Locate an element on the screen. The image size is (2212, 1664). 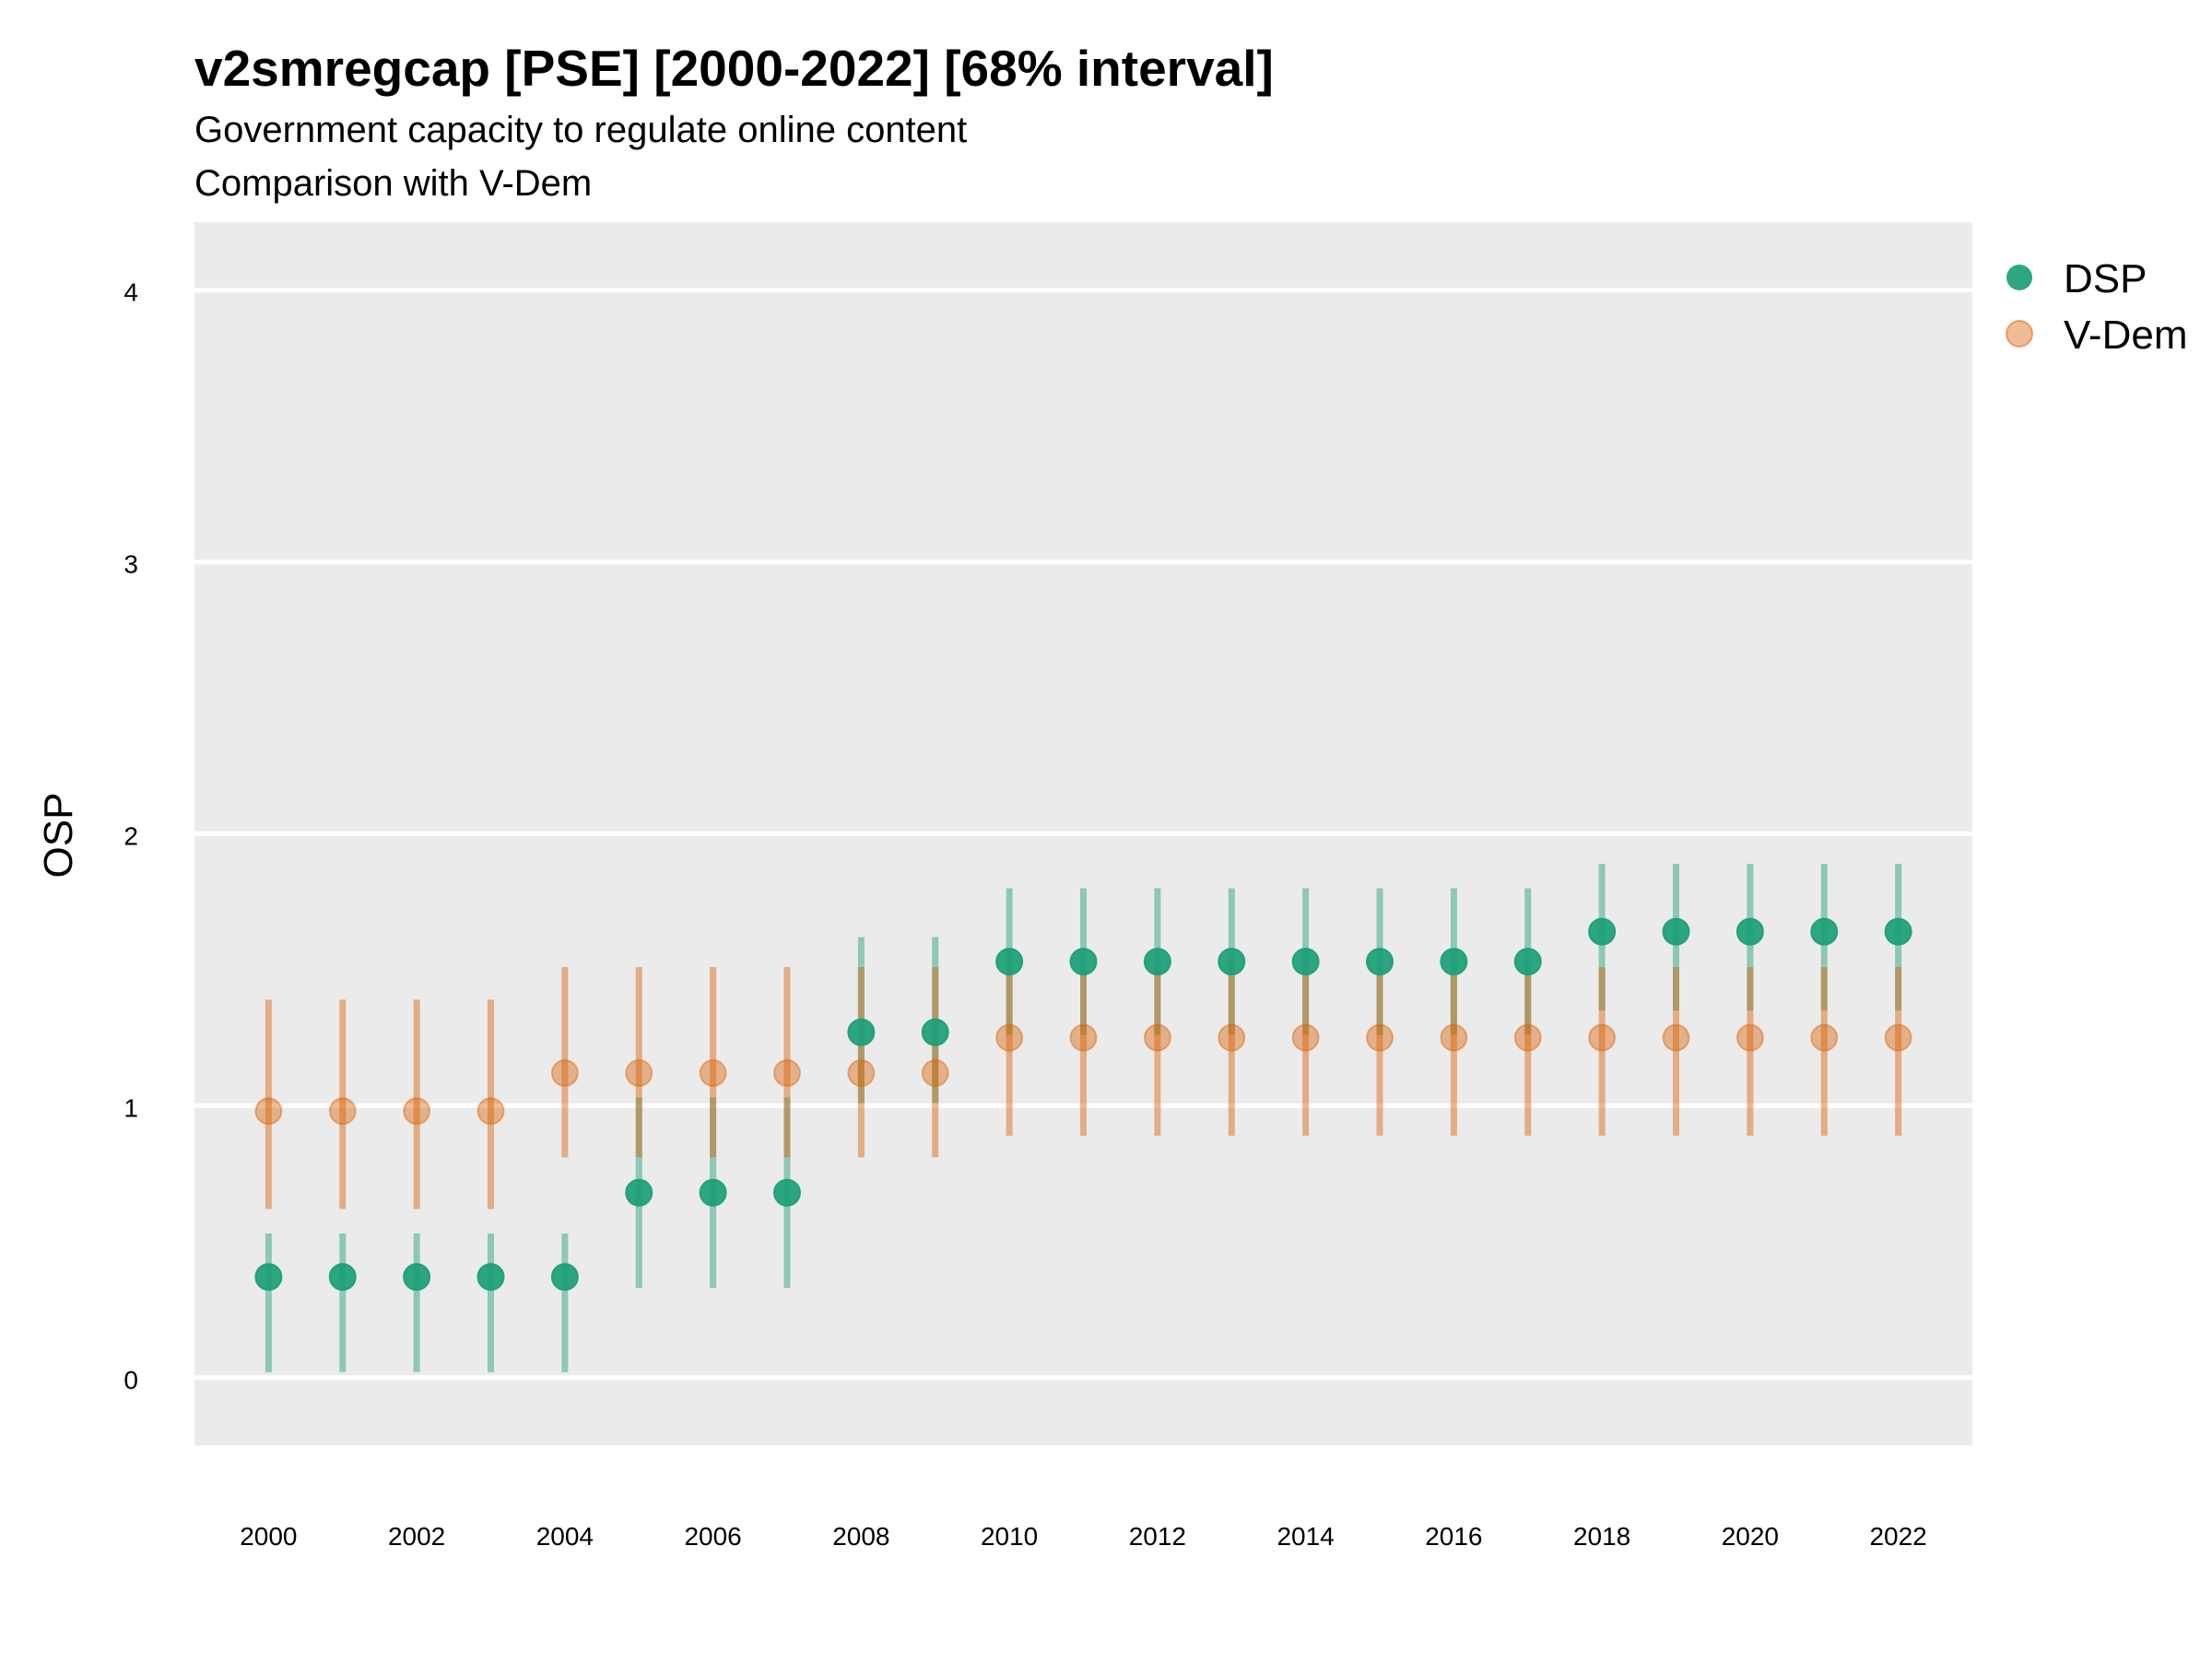
legend-marker-dsp is located at coordinates (2019, 277).